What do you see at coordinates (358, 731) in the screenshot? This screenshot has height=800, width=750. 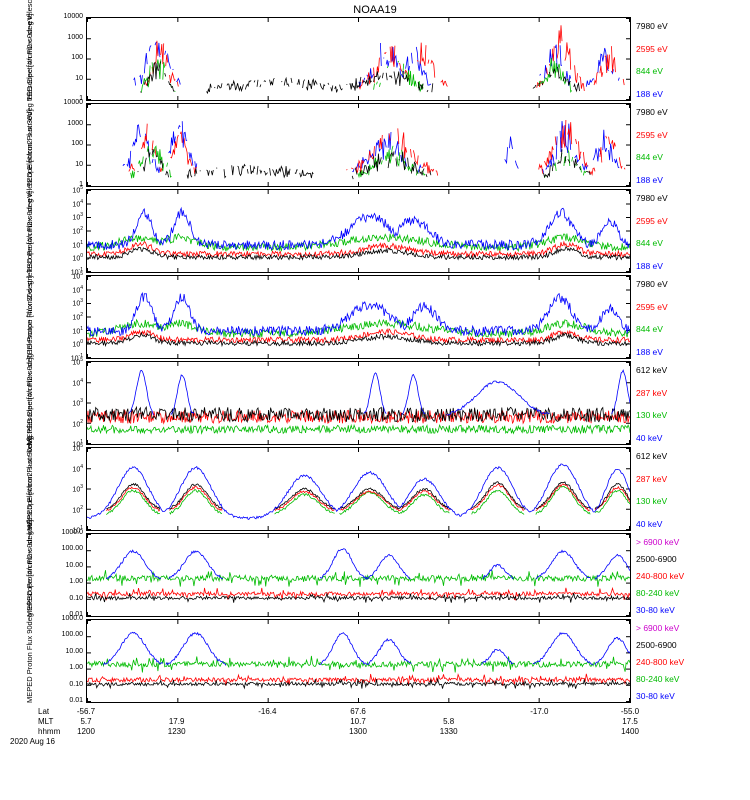 I see `x-tick-hhmm-3: 1300` at bounding box center [358, 731].